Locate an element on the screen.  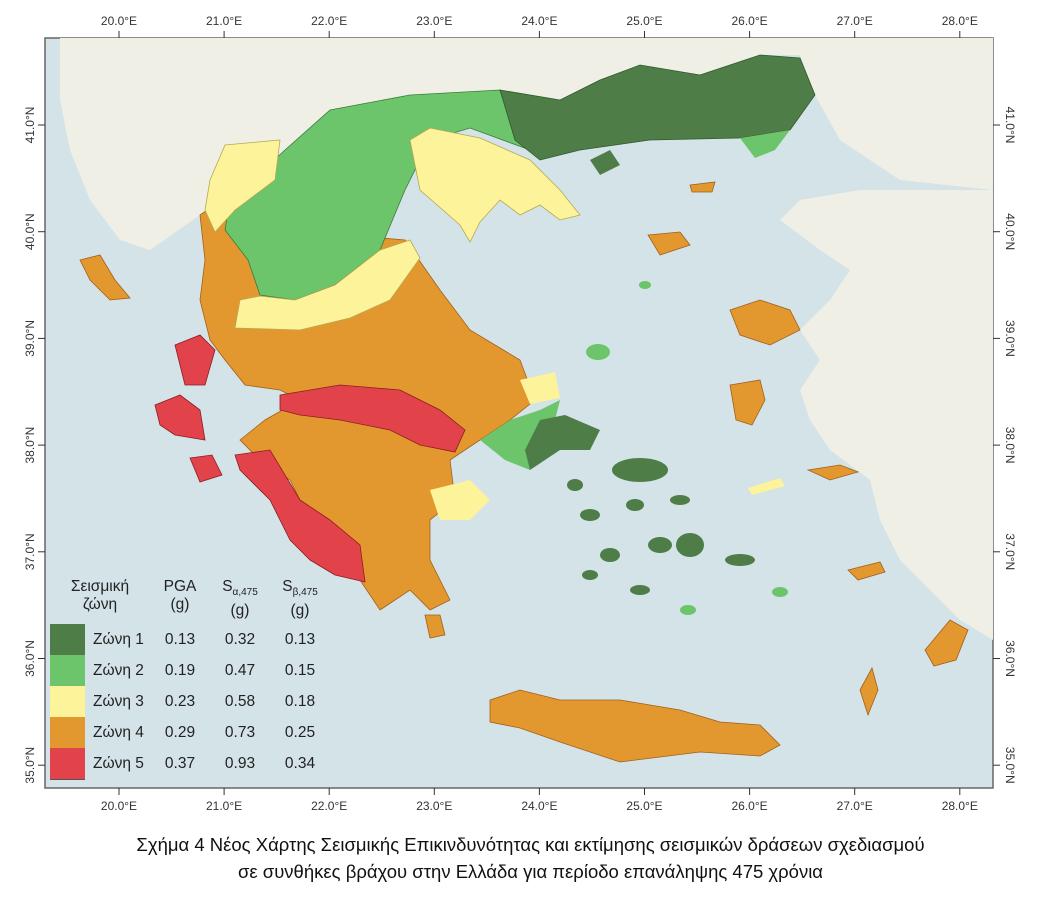
zone-label: Ζώνη 4 is located at coordinates (118, 733).